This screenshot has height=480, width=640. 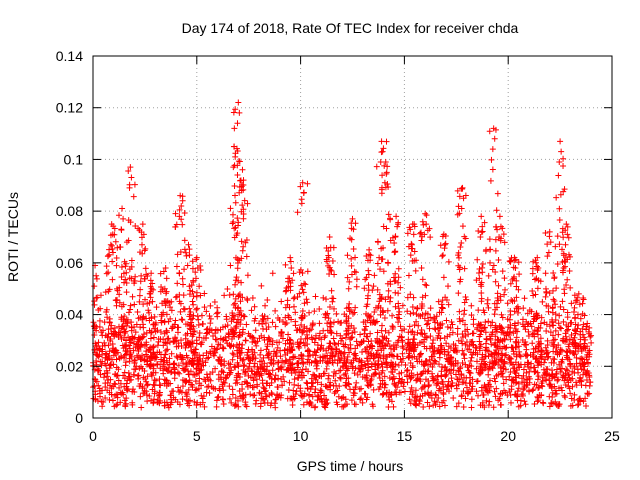 I want to click on y-tick-label: 0.14, so click(x=69, y=56).